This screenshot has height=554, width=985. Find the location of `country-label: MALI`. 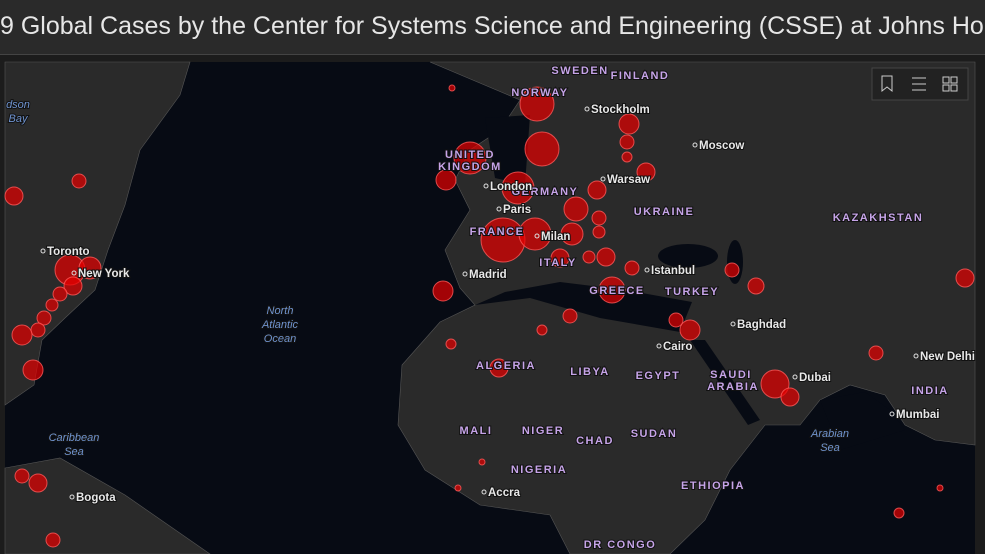

country-label: MALI is located at coordinates (476, 431).